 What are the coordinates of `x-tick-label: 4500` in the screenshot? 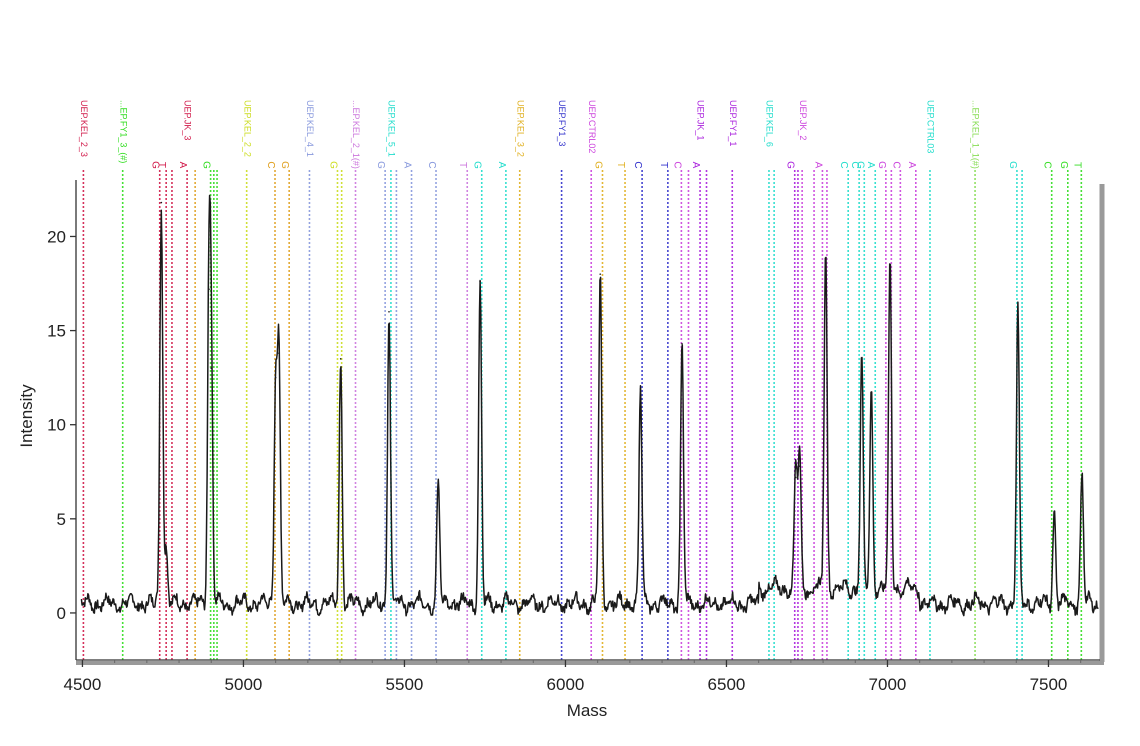 It's located at (83, 684).